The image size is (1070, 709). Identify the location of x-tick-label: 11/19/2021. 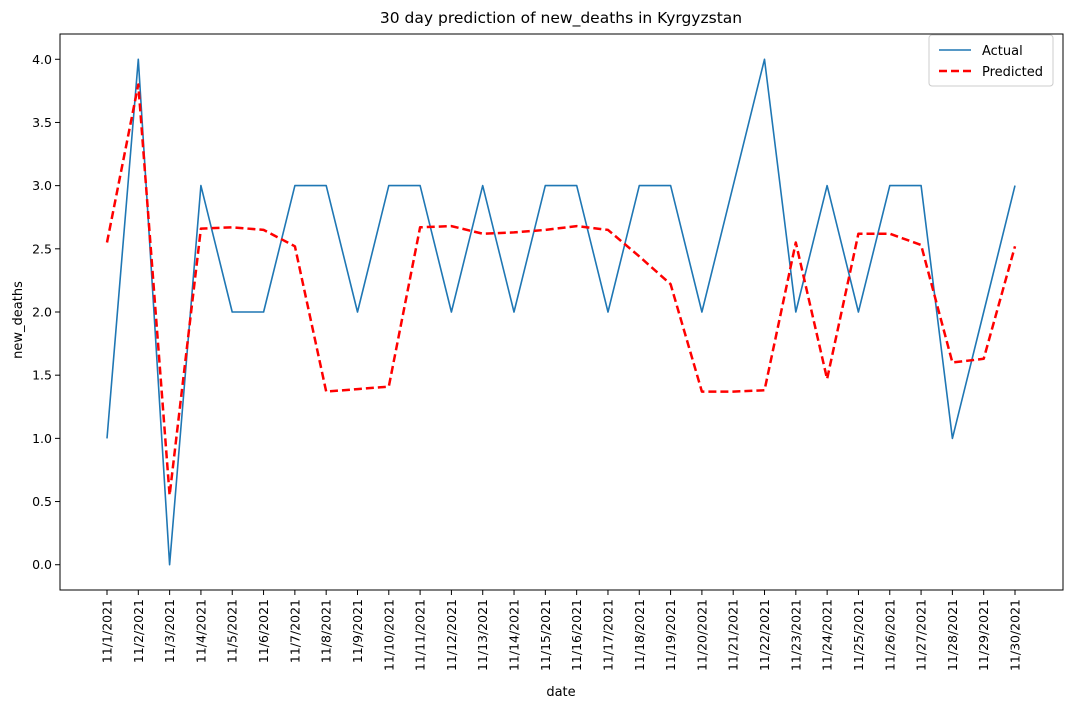
(670, 635).